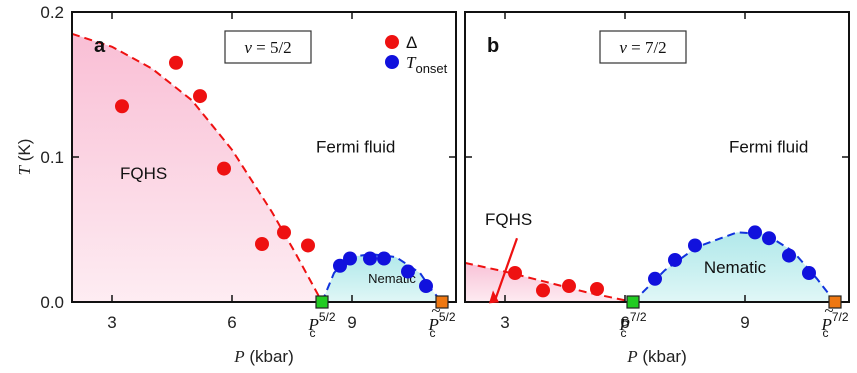 This screenshot has width=857, height=373. Describe the element at coordinates (52, 157) in the screenshot. I see `panel-a-y-tick-label: 0.1` at that location.